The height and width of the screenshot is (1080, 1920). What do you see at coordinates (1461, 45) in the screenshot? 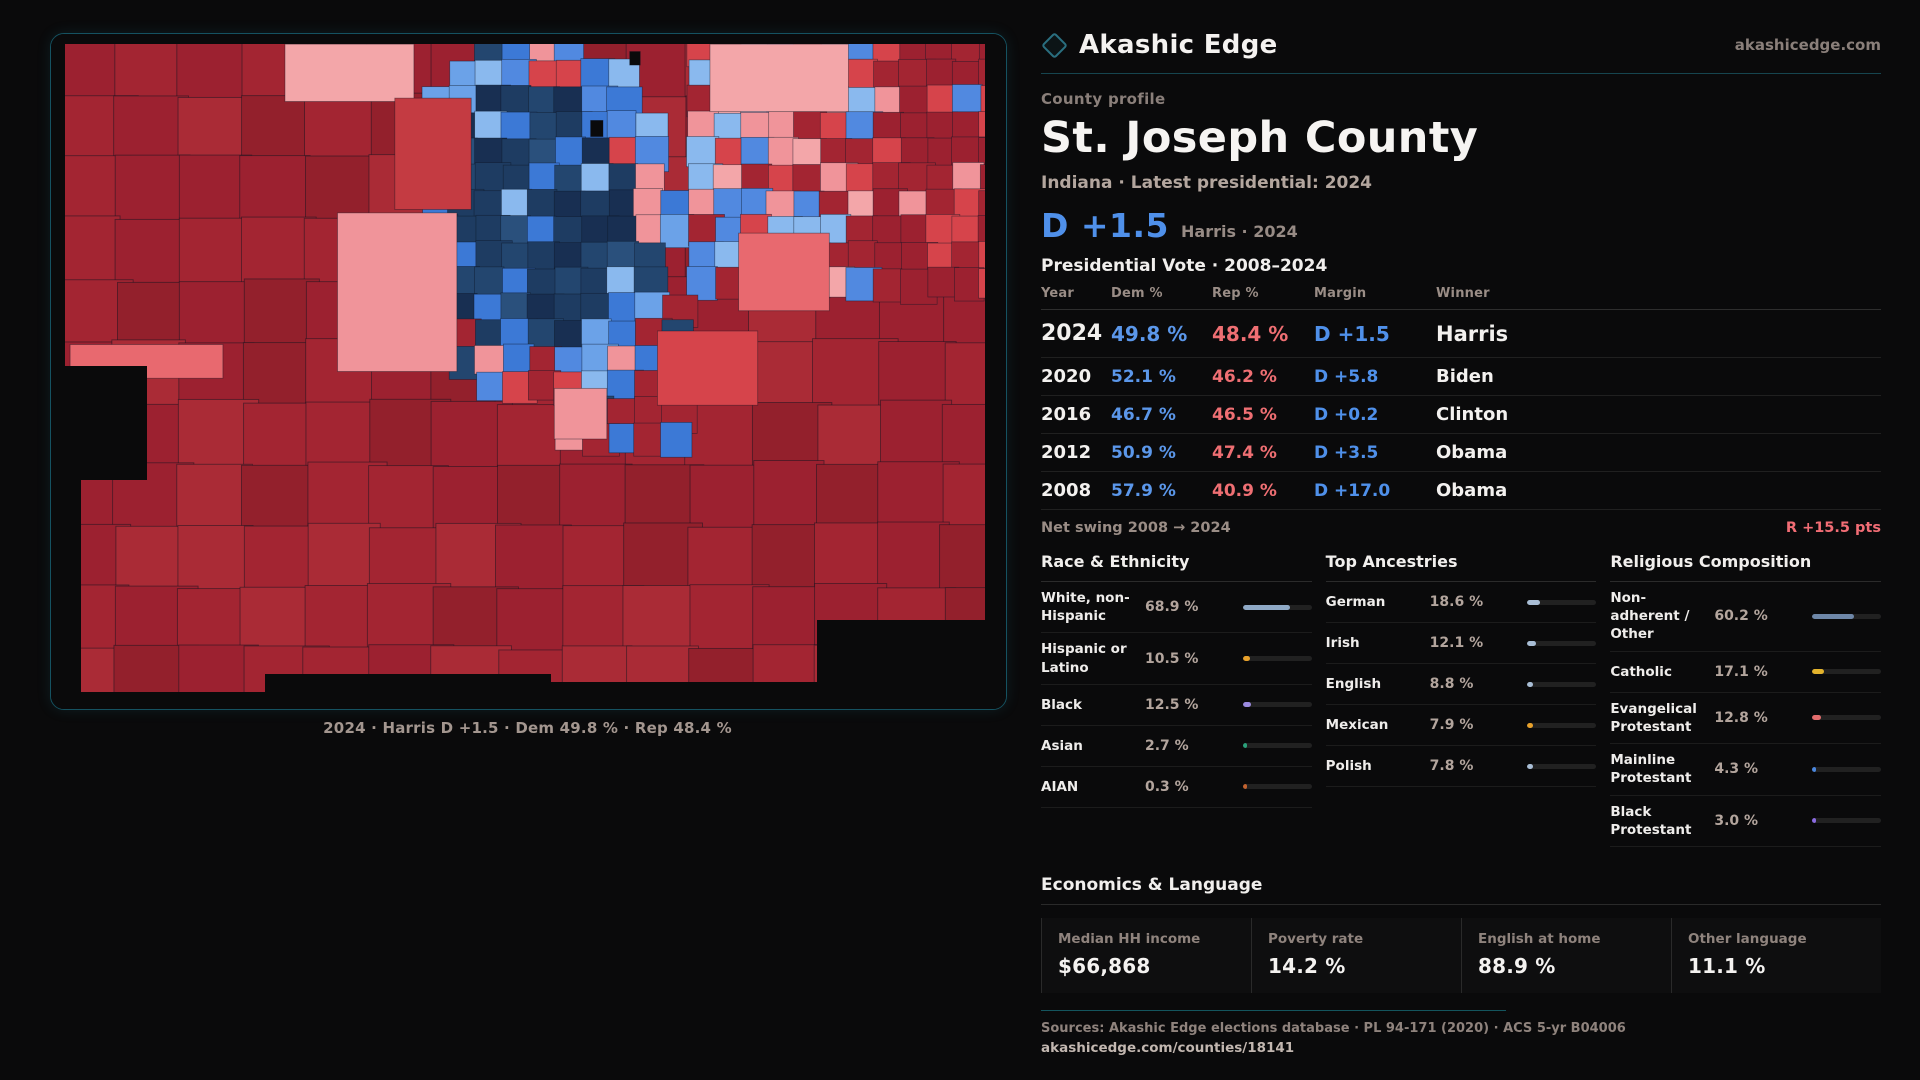
I see `header: Akashic Edge akashicedge.com` at bounding box center [1461, 45].